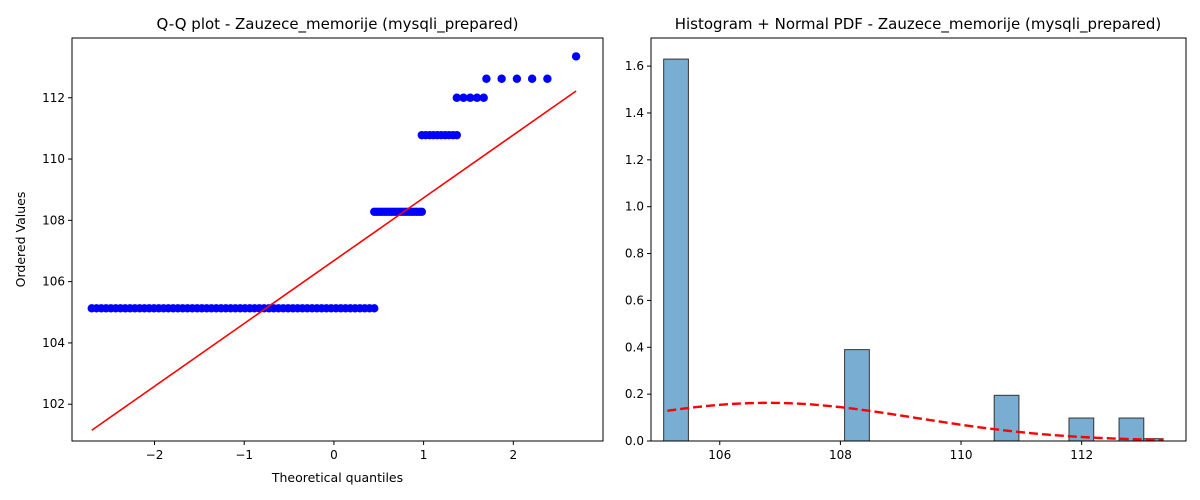 Image resolution: width=1200 pixels, height=500 pixels. Describe the element at coordinates (961, 455) in the screenshot. I see `histogram-x-tick-label: 110` at that location.